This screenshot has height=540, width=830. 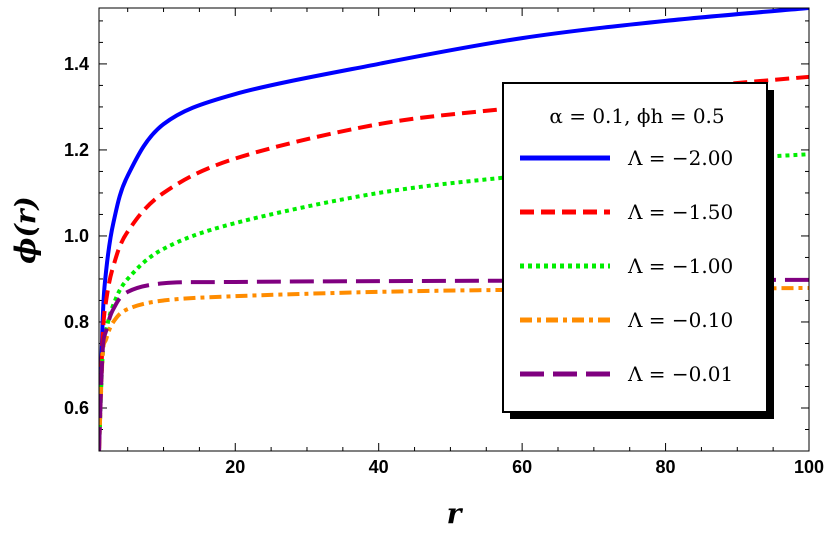 What do you see at coordinates (680, 266) in the screenshot?
I see `legend-label: Λ = −1.00` at bounding box center [680, 266].